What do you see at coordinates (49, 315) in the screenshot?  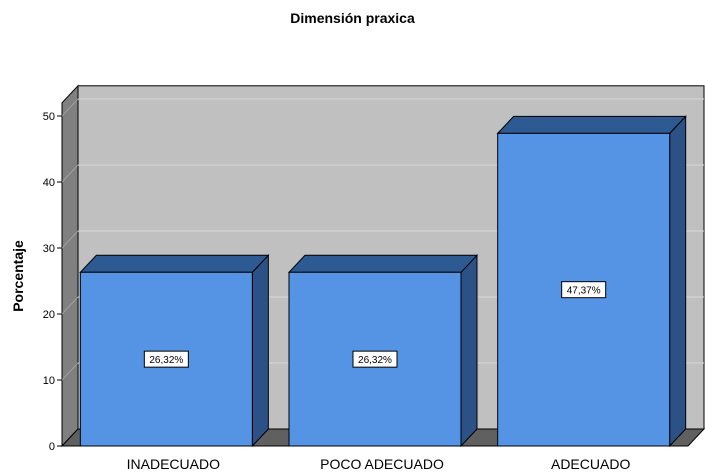 I see `y-tick-label: 20` at bounding box center [49, 315].